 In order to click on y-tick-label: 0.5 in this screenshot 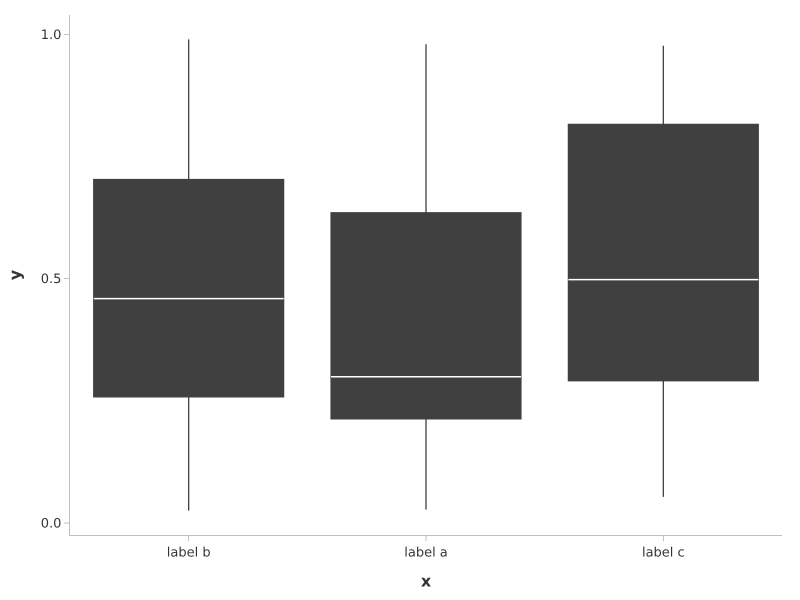, I will do `click(51, 280)`.